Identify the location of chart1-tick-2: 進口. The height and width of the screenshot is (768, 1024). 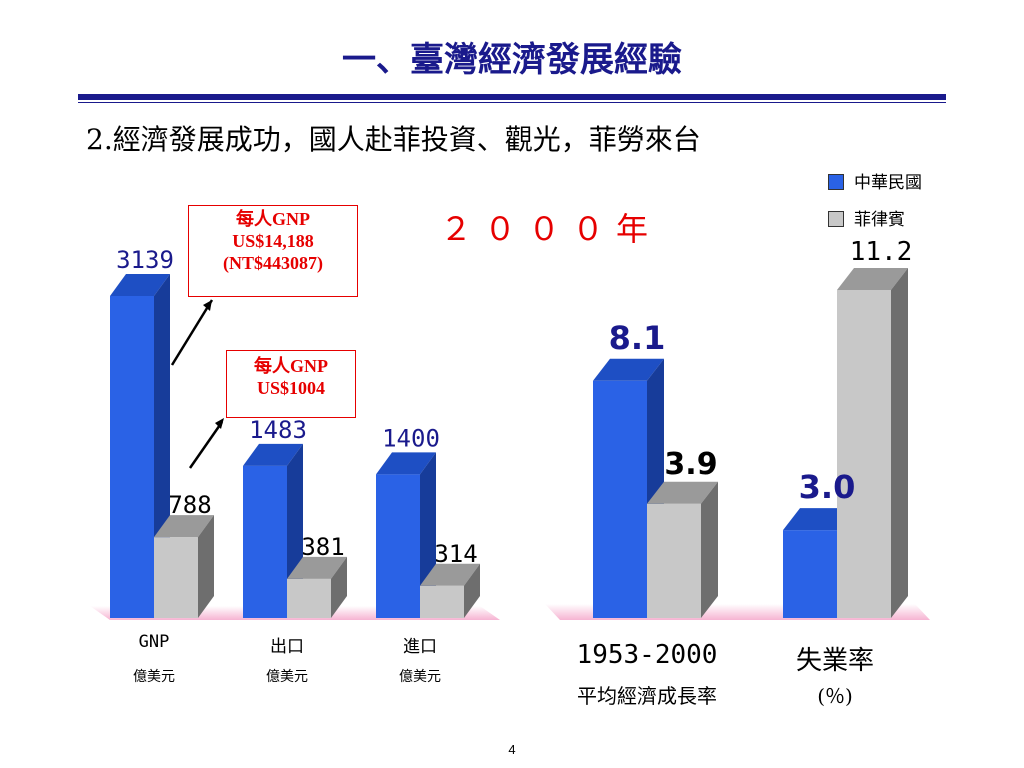
(420, 647).